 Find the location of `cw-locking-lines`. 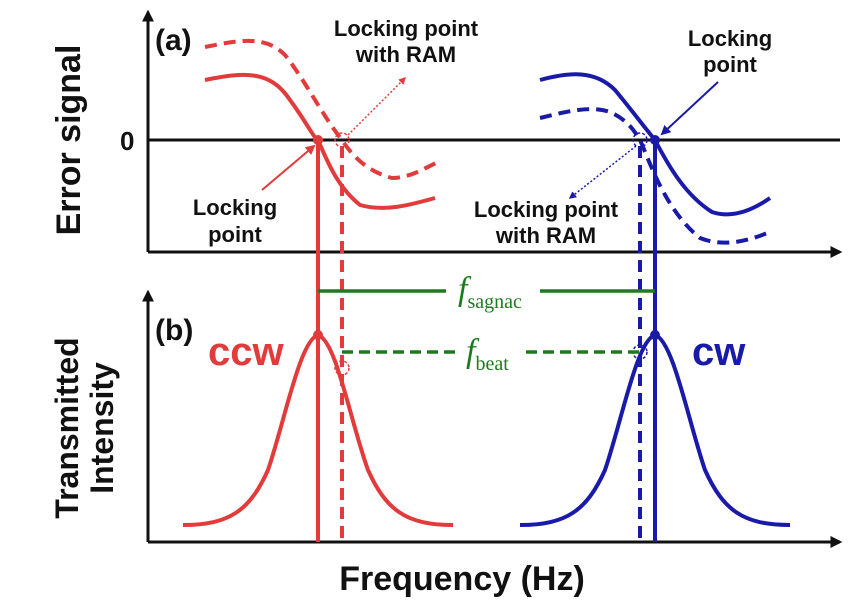

cw-locking-lines is located at coordinates (647, 341).